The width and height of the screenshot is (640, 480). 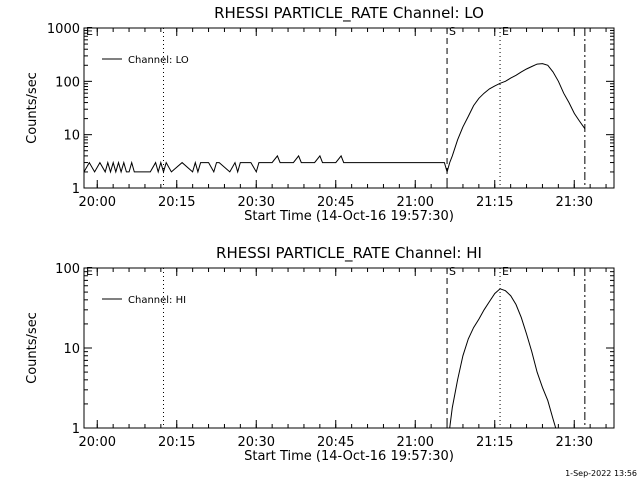 What do you see at coordinates (157, 300) in the screenshot?
I see `legend-label: Channel: HI` at bounding box center [157, 300].